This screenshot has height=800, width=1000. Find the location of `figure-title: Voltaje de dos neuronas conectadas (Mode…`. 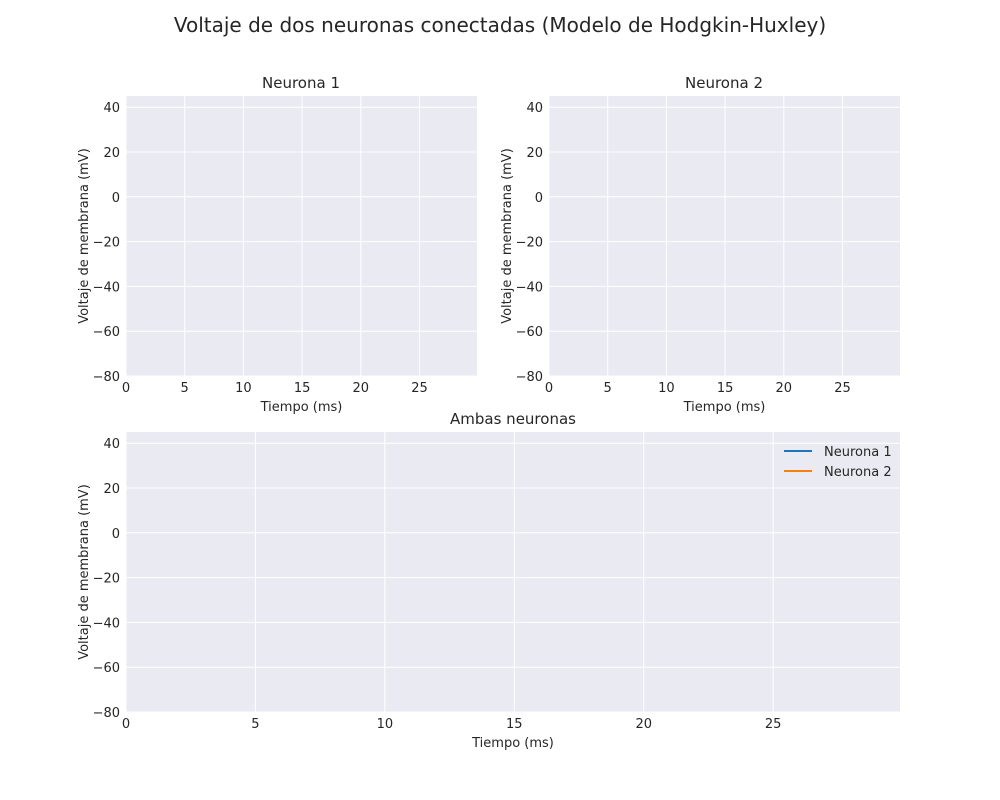

figure-title: Voltaje de dos neuronas conectadas (Mode… is located at coordinates (500, 25).